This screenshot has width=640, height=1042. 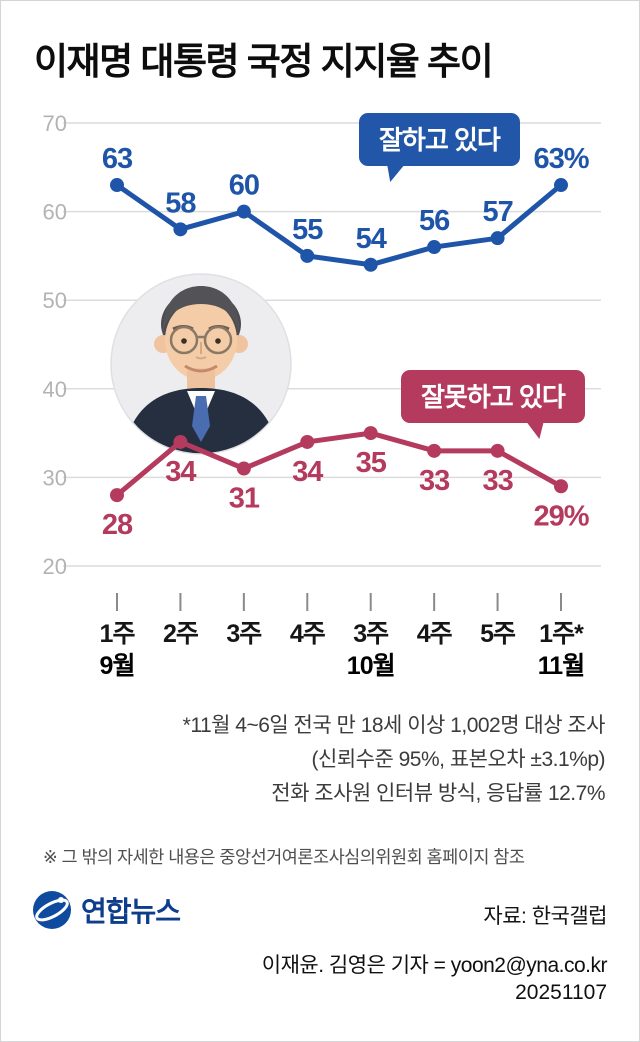 I want to click on x-axis-label: 1주, so click(x=118, y=634).